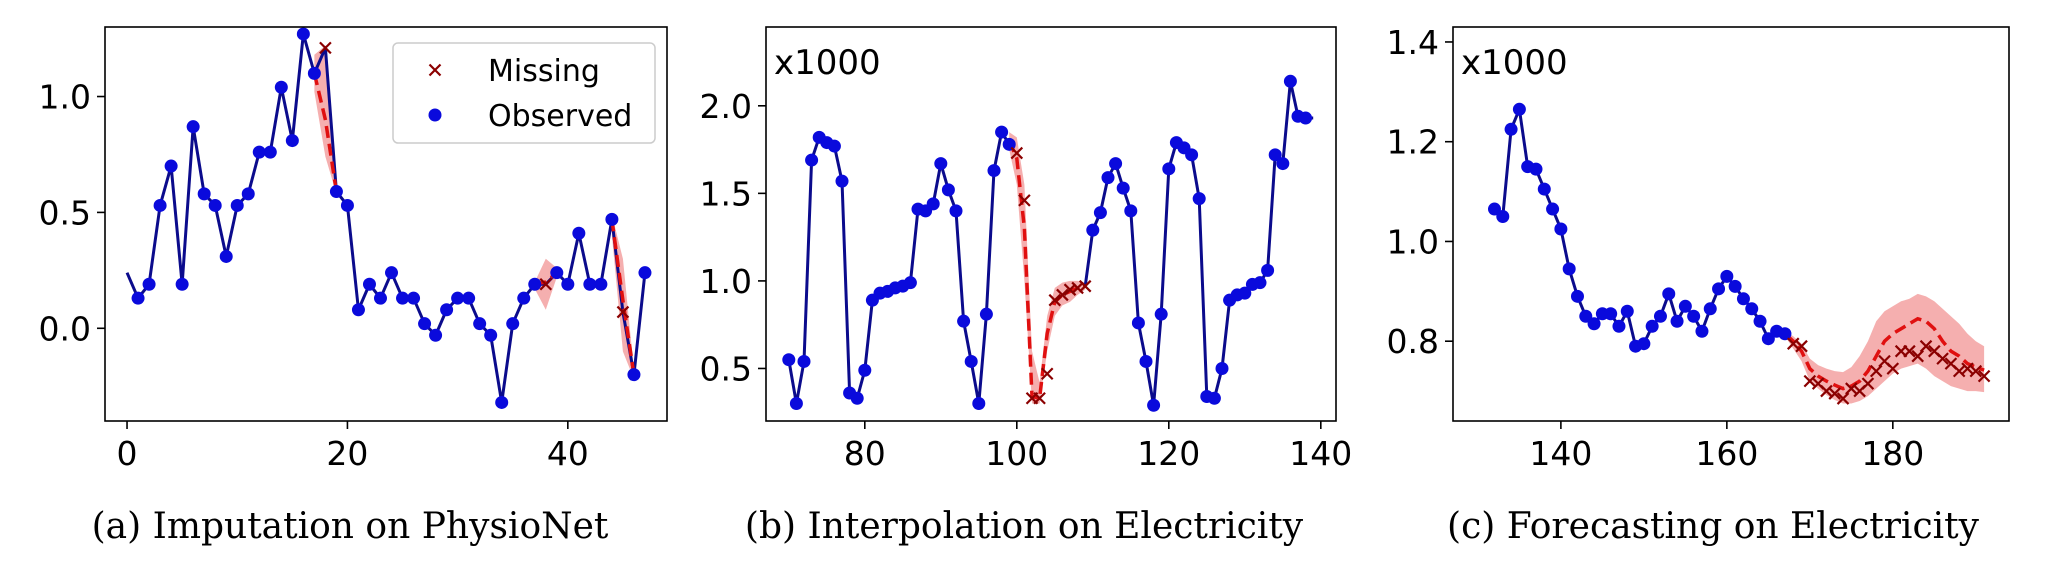  What do you see at coordinates (1514, 63) in the screenshot?
I see `axis-multiplier-label: x1000` at bounding box center [1514, 63].